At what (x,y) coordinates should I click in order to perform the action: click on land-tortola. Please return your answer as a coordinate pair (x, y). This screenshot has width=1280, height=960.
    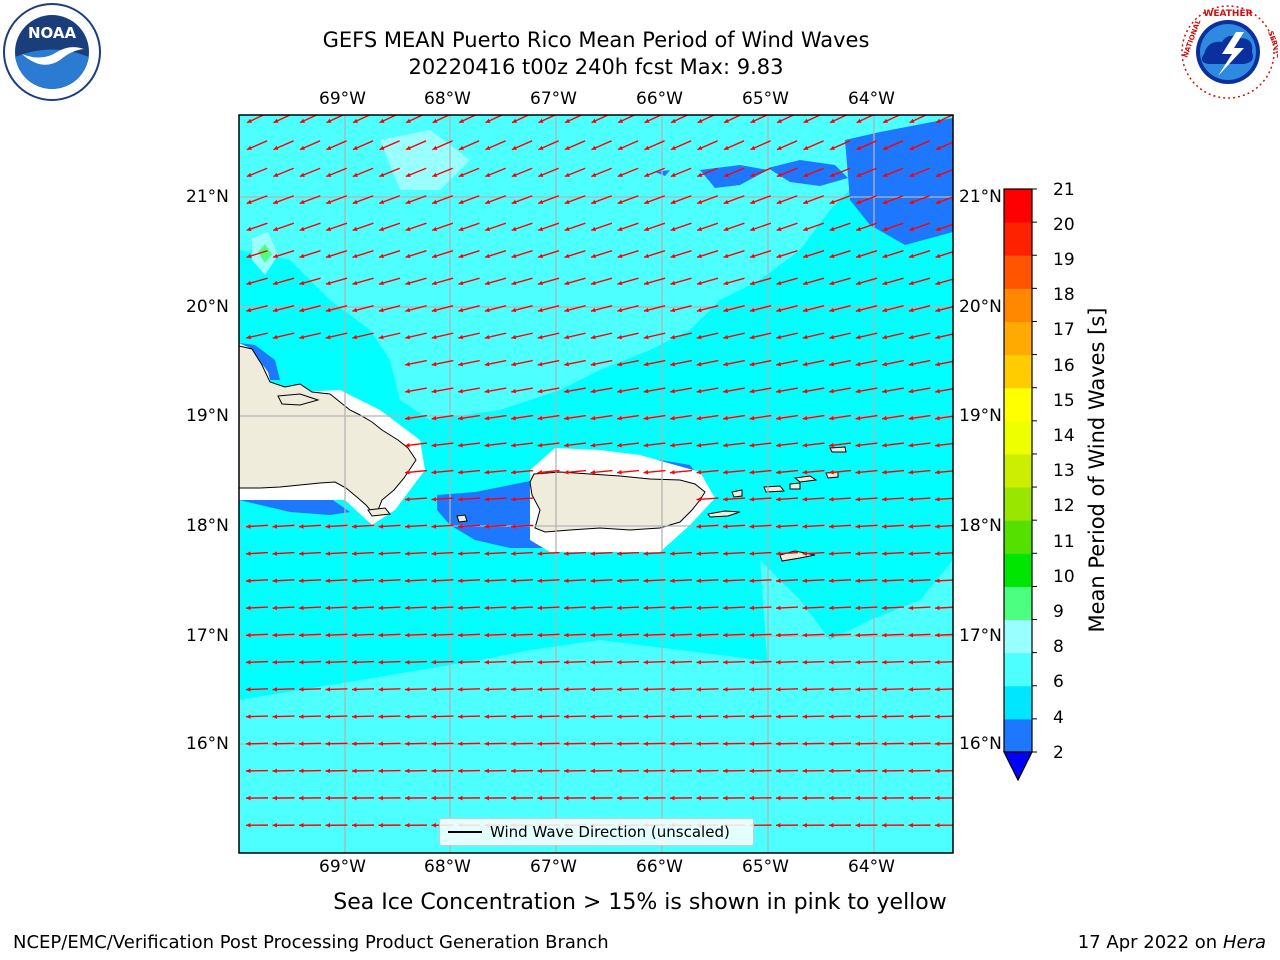
    Looking at the image, I should click on (805, 479).